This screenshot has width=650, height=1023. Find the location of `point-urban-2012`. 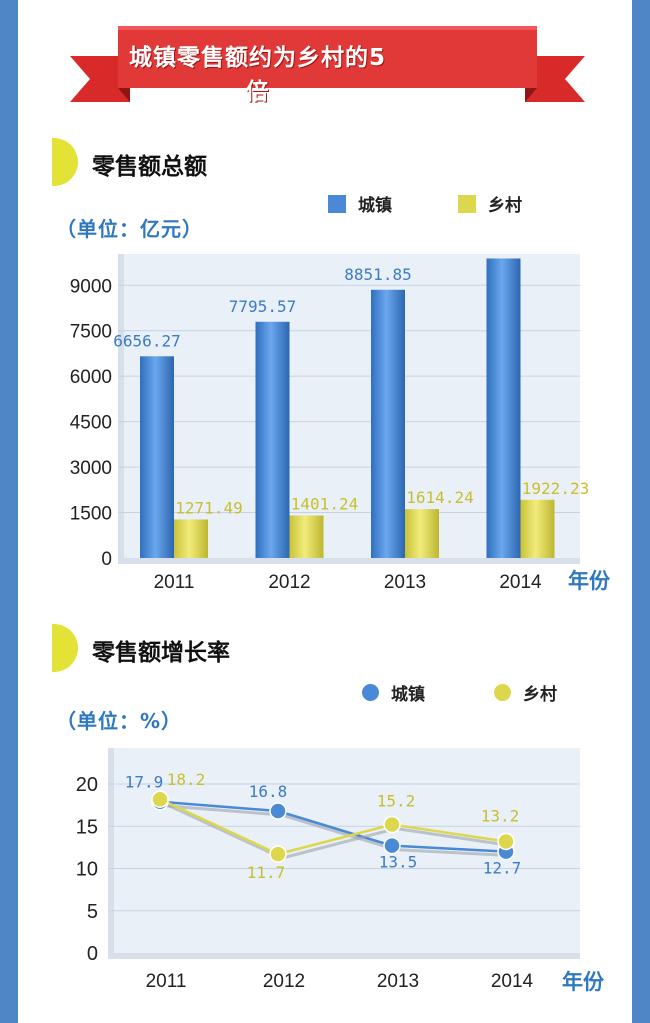

point-urban-2012 is located at coordinates (278, 811).